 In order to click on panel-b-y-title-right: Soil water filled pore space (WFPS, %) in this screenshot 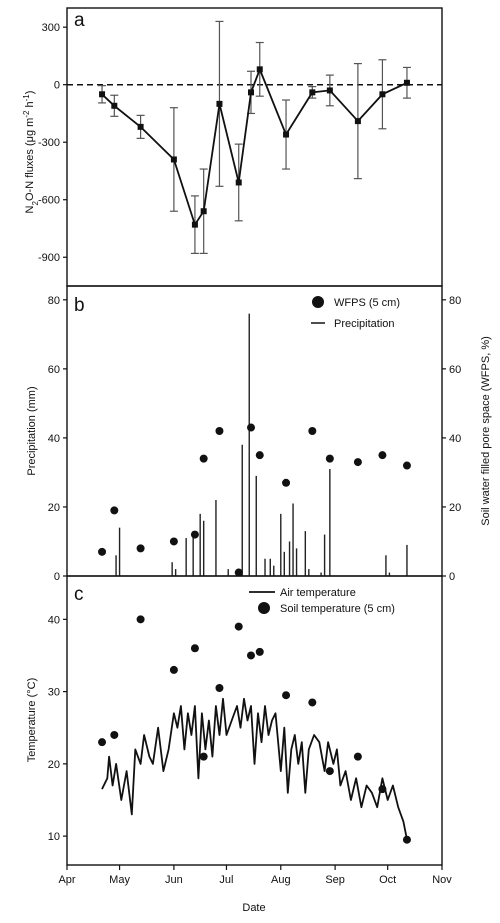, I will do `click(486, 431)`.